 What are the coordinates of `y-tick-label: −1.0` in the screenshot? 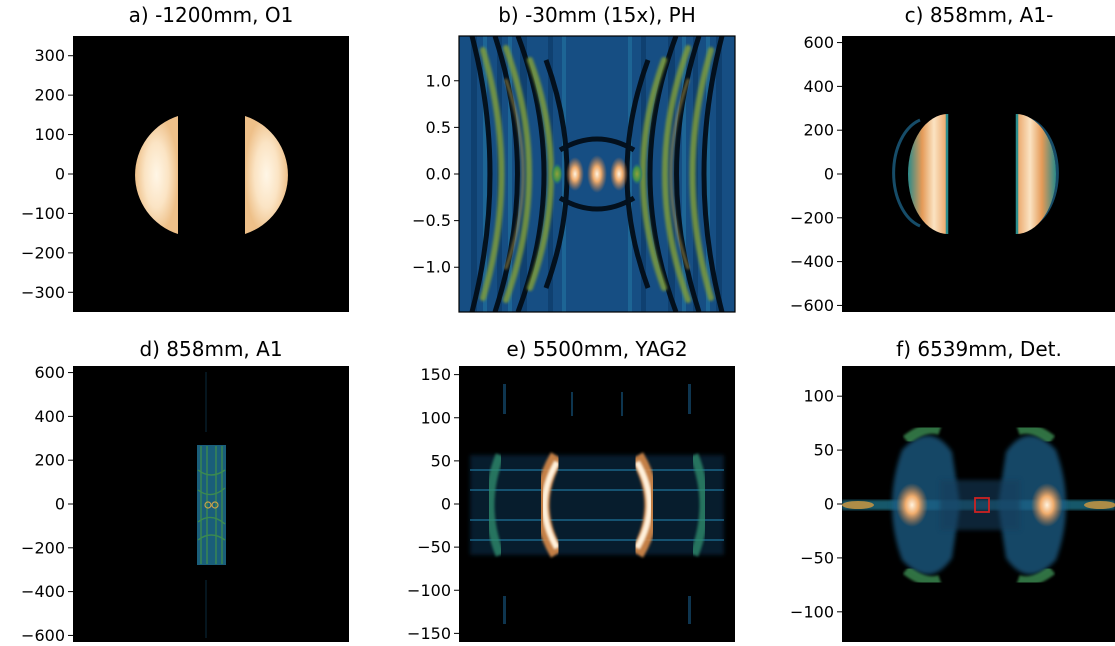 It's located at (431, 267).